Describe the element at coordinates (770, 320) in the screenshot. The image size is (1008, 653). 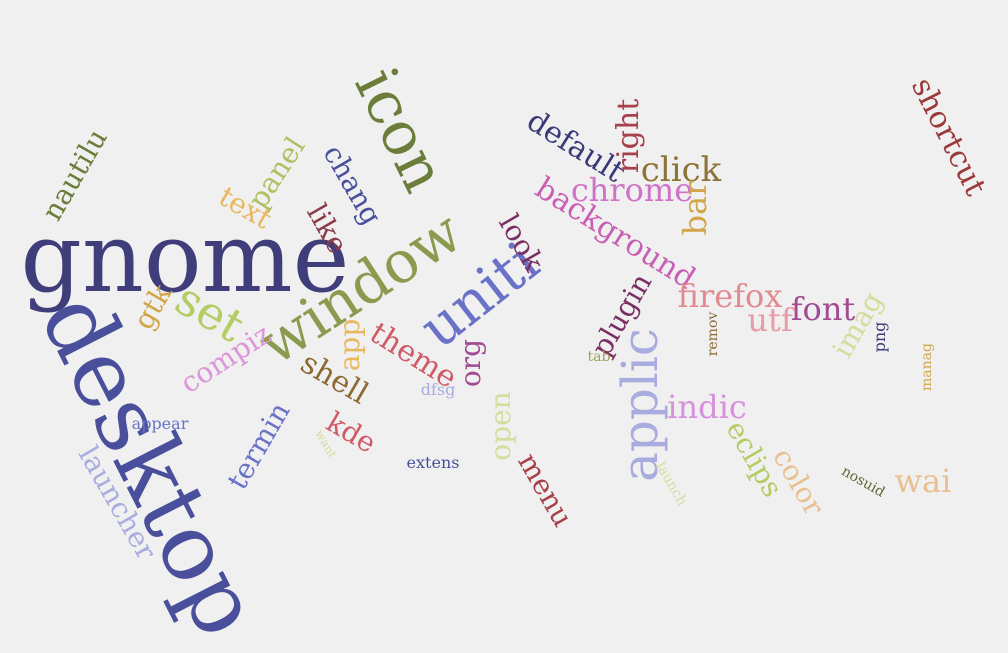
I see `word-utf: utf` at that location.